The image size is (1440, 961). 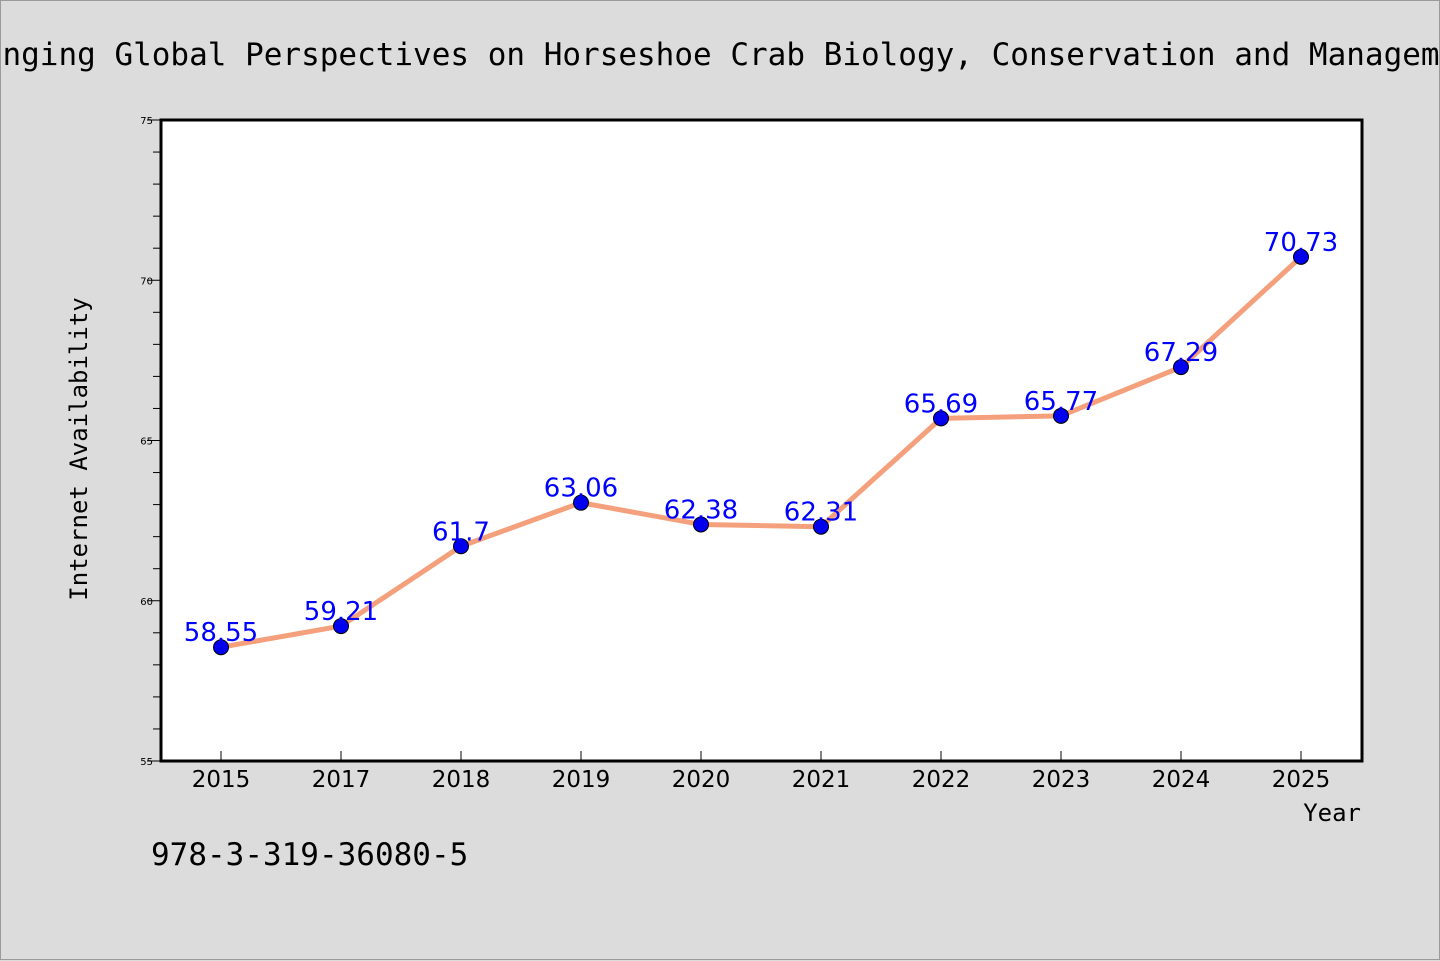 I want to click on isbn-text: 978-3-319-36080-5, so click(x=309, y=855).